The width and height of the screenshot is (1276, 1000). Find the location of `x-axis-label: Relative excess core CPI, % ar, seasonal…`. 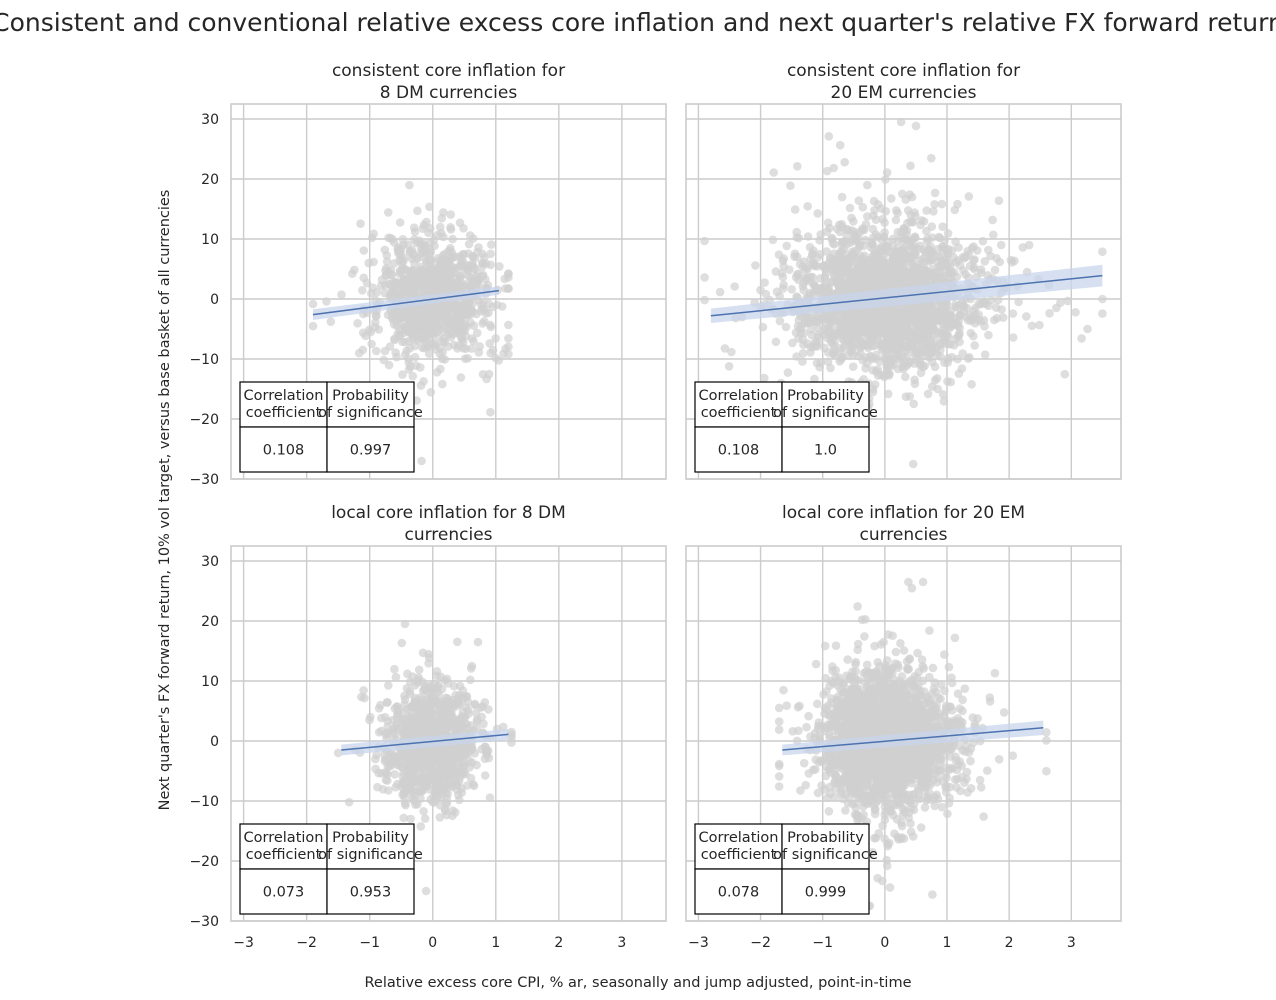

x-axis-label: Relative excess core CPI, % ar, seasonal… is located at coordinates (638, 983).